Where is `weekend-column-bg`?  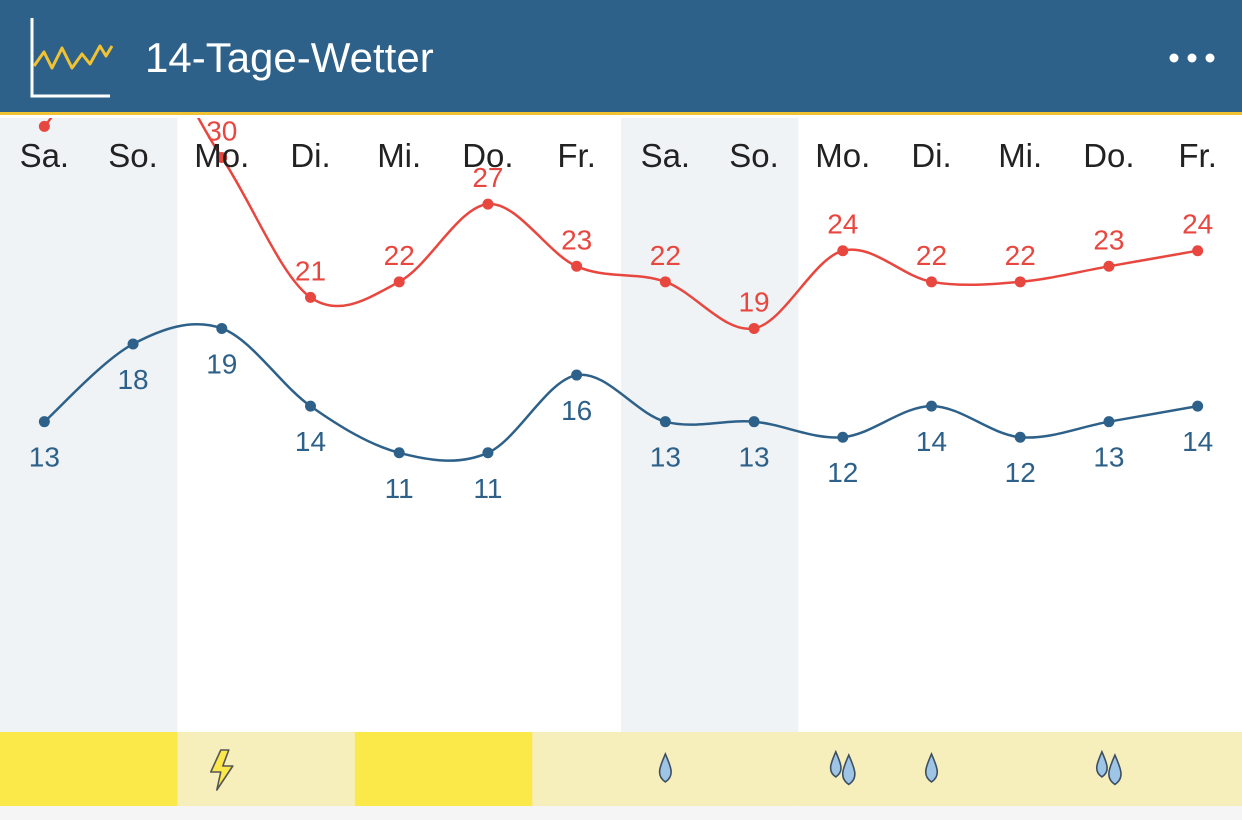
weekend-column-bg is located at coordinates (133, 425).